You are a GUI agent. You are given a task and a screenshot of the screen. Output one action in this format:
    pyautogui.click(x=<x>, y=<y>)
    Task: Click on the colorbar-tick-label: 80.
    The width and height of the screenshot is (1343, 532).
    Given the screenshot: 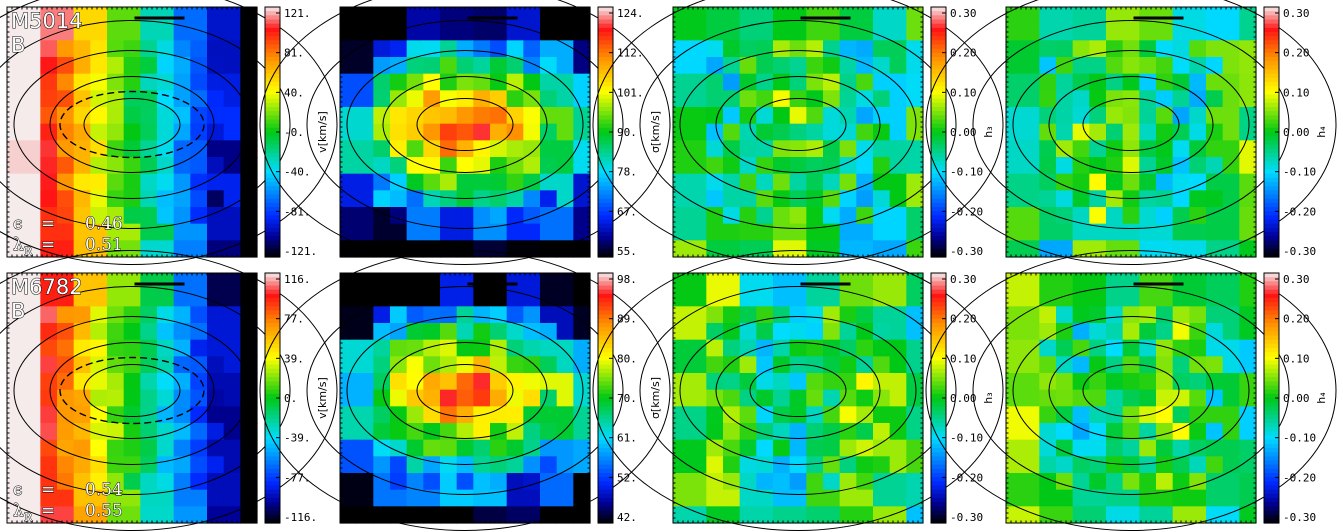 What is the action you would take?
    pyautogui.click(x=627, y=358)
    